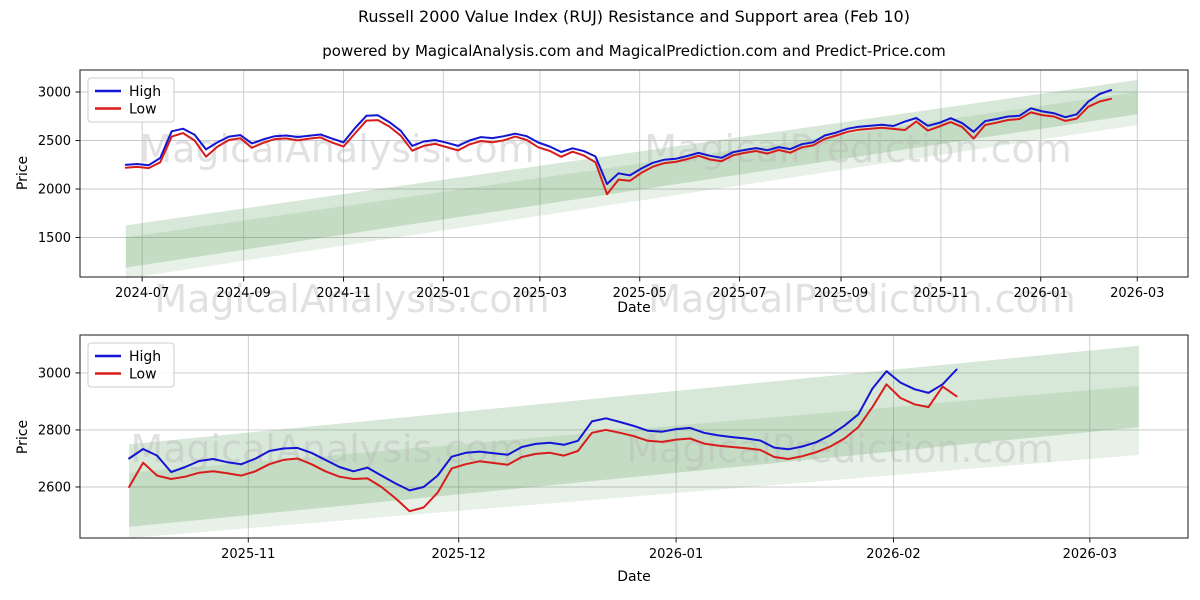  I want to click on x-tick-label: 2025-12, so click(459, 554).